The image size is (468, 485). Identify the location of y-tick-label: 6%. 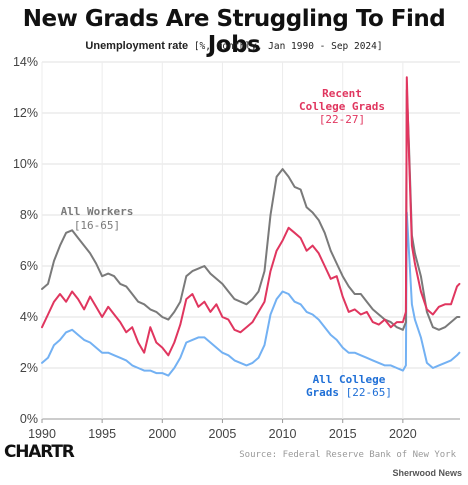
(29, 266).